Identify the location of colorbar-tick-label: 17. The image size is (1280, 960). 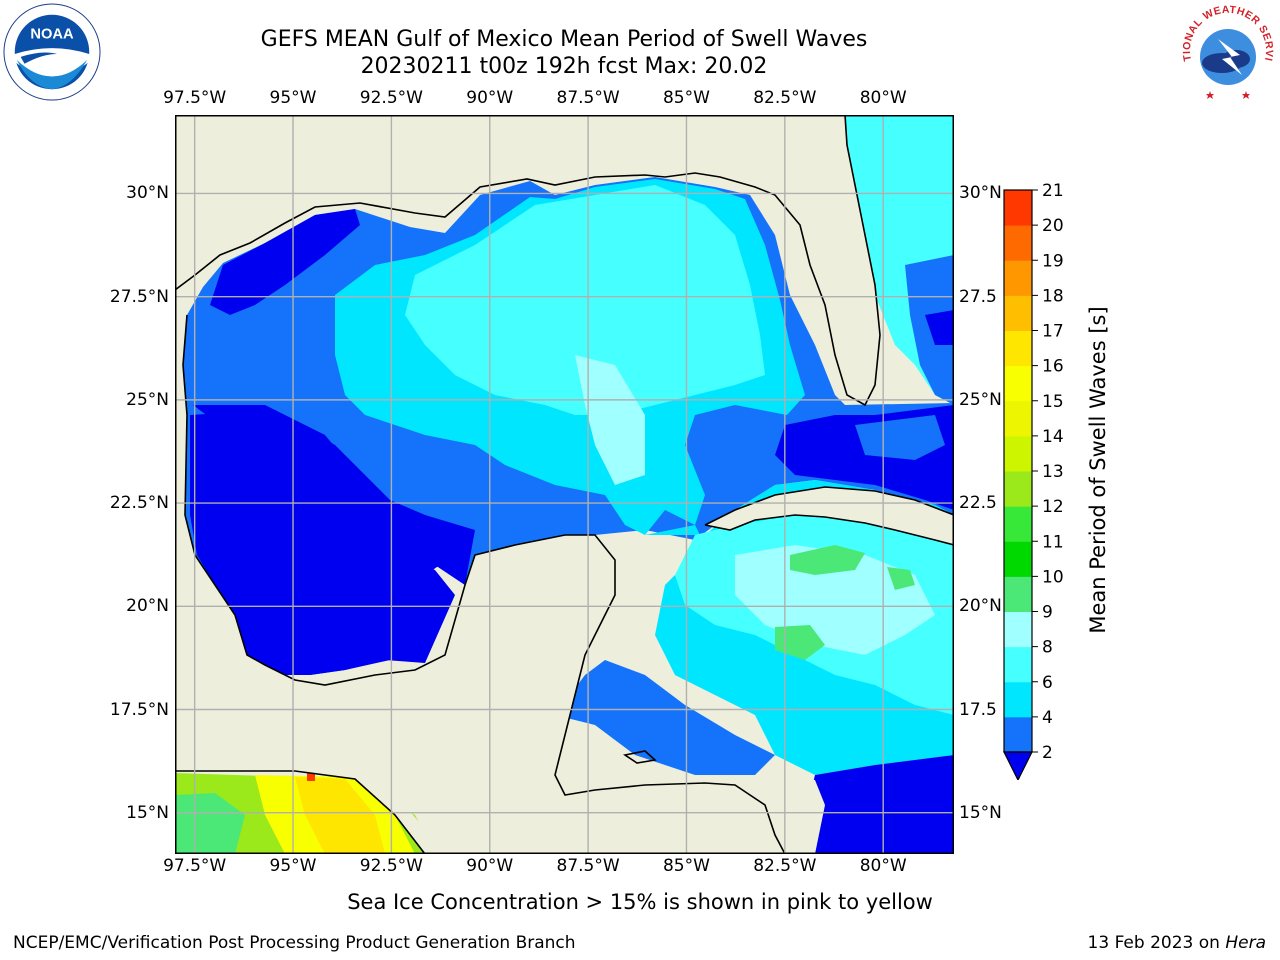
(1053, 332).